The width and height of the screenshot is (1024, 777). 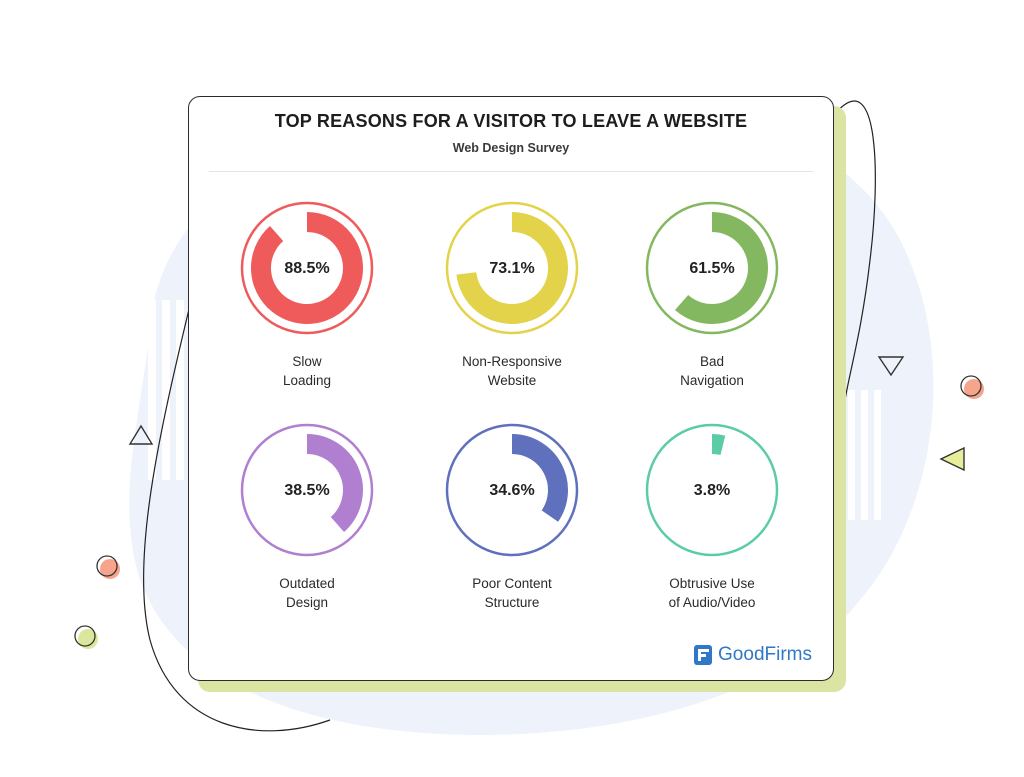 I want to click on gauge-value: 88.5%, so click(x=307, y=268).